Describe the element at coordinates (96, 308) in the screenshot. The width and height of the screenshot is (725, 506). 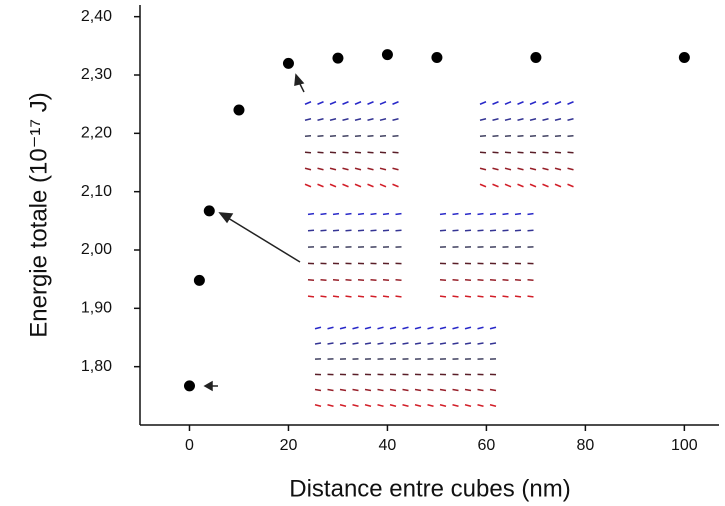
I see `y-tick-label: 1,90` at that location.